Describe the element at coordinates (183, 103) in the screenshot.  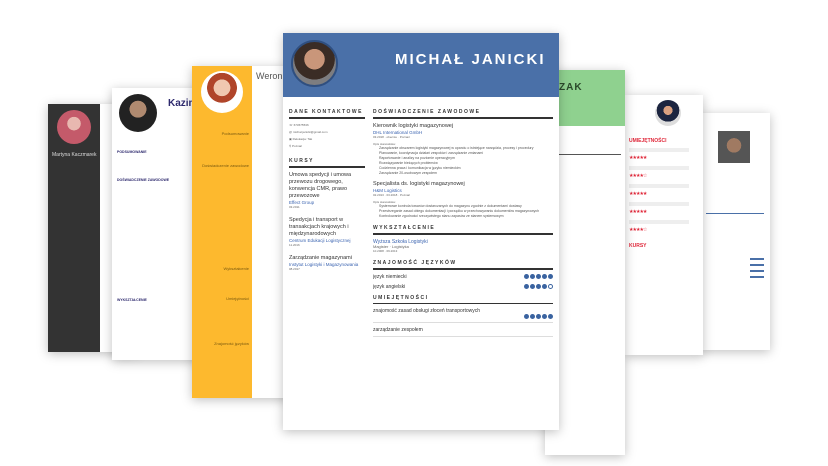
I see `cv-name: Kazim` at that location.